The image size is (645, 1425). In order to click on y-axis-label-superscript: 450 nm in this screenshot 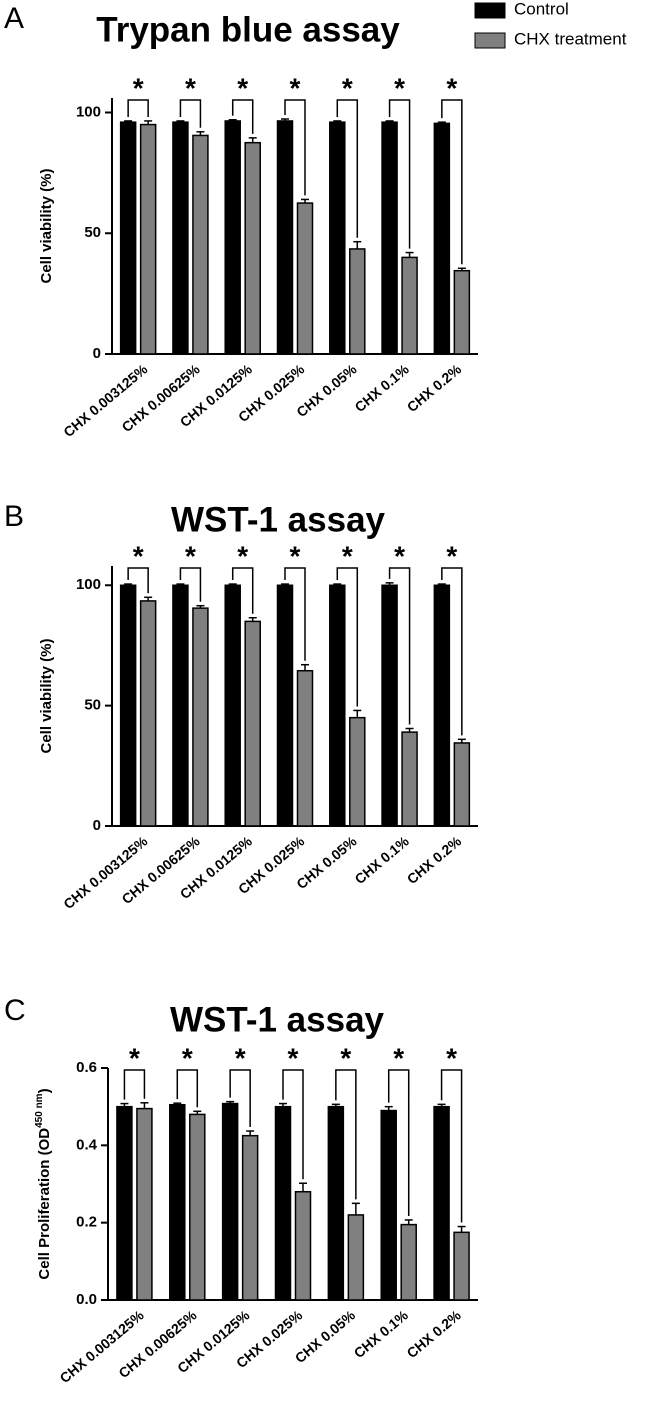, I will do `click(39, 1110)`.